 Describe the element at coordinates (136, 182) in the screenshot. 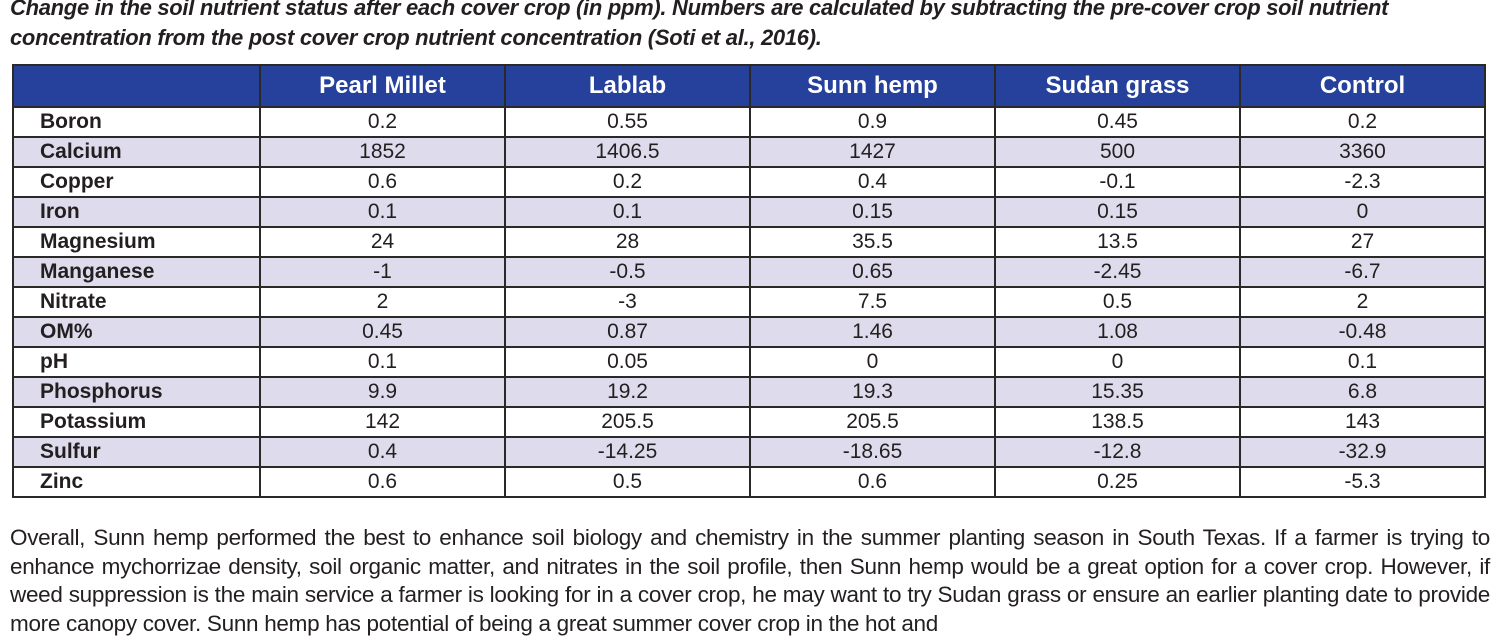

I see `row-label: Copper` at that location.